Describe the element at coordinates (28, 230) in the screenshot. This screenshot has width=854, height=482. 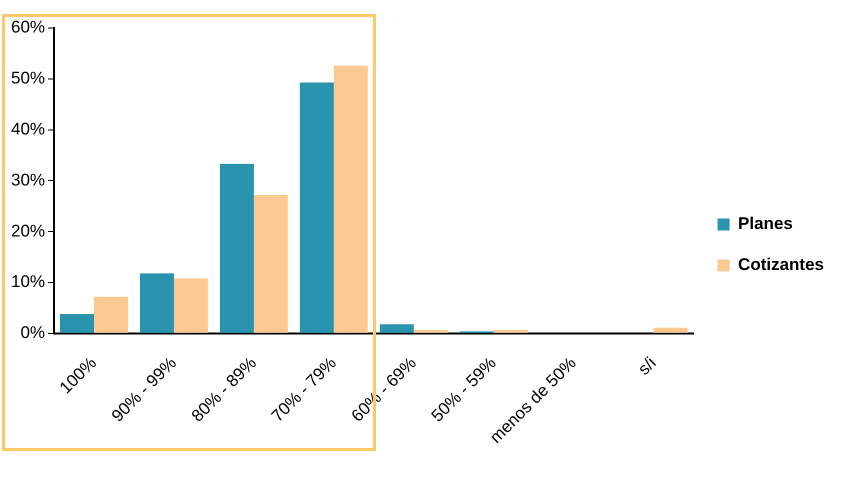
I see `y-tick-label: 20%` at that location.